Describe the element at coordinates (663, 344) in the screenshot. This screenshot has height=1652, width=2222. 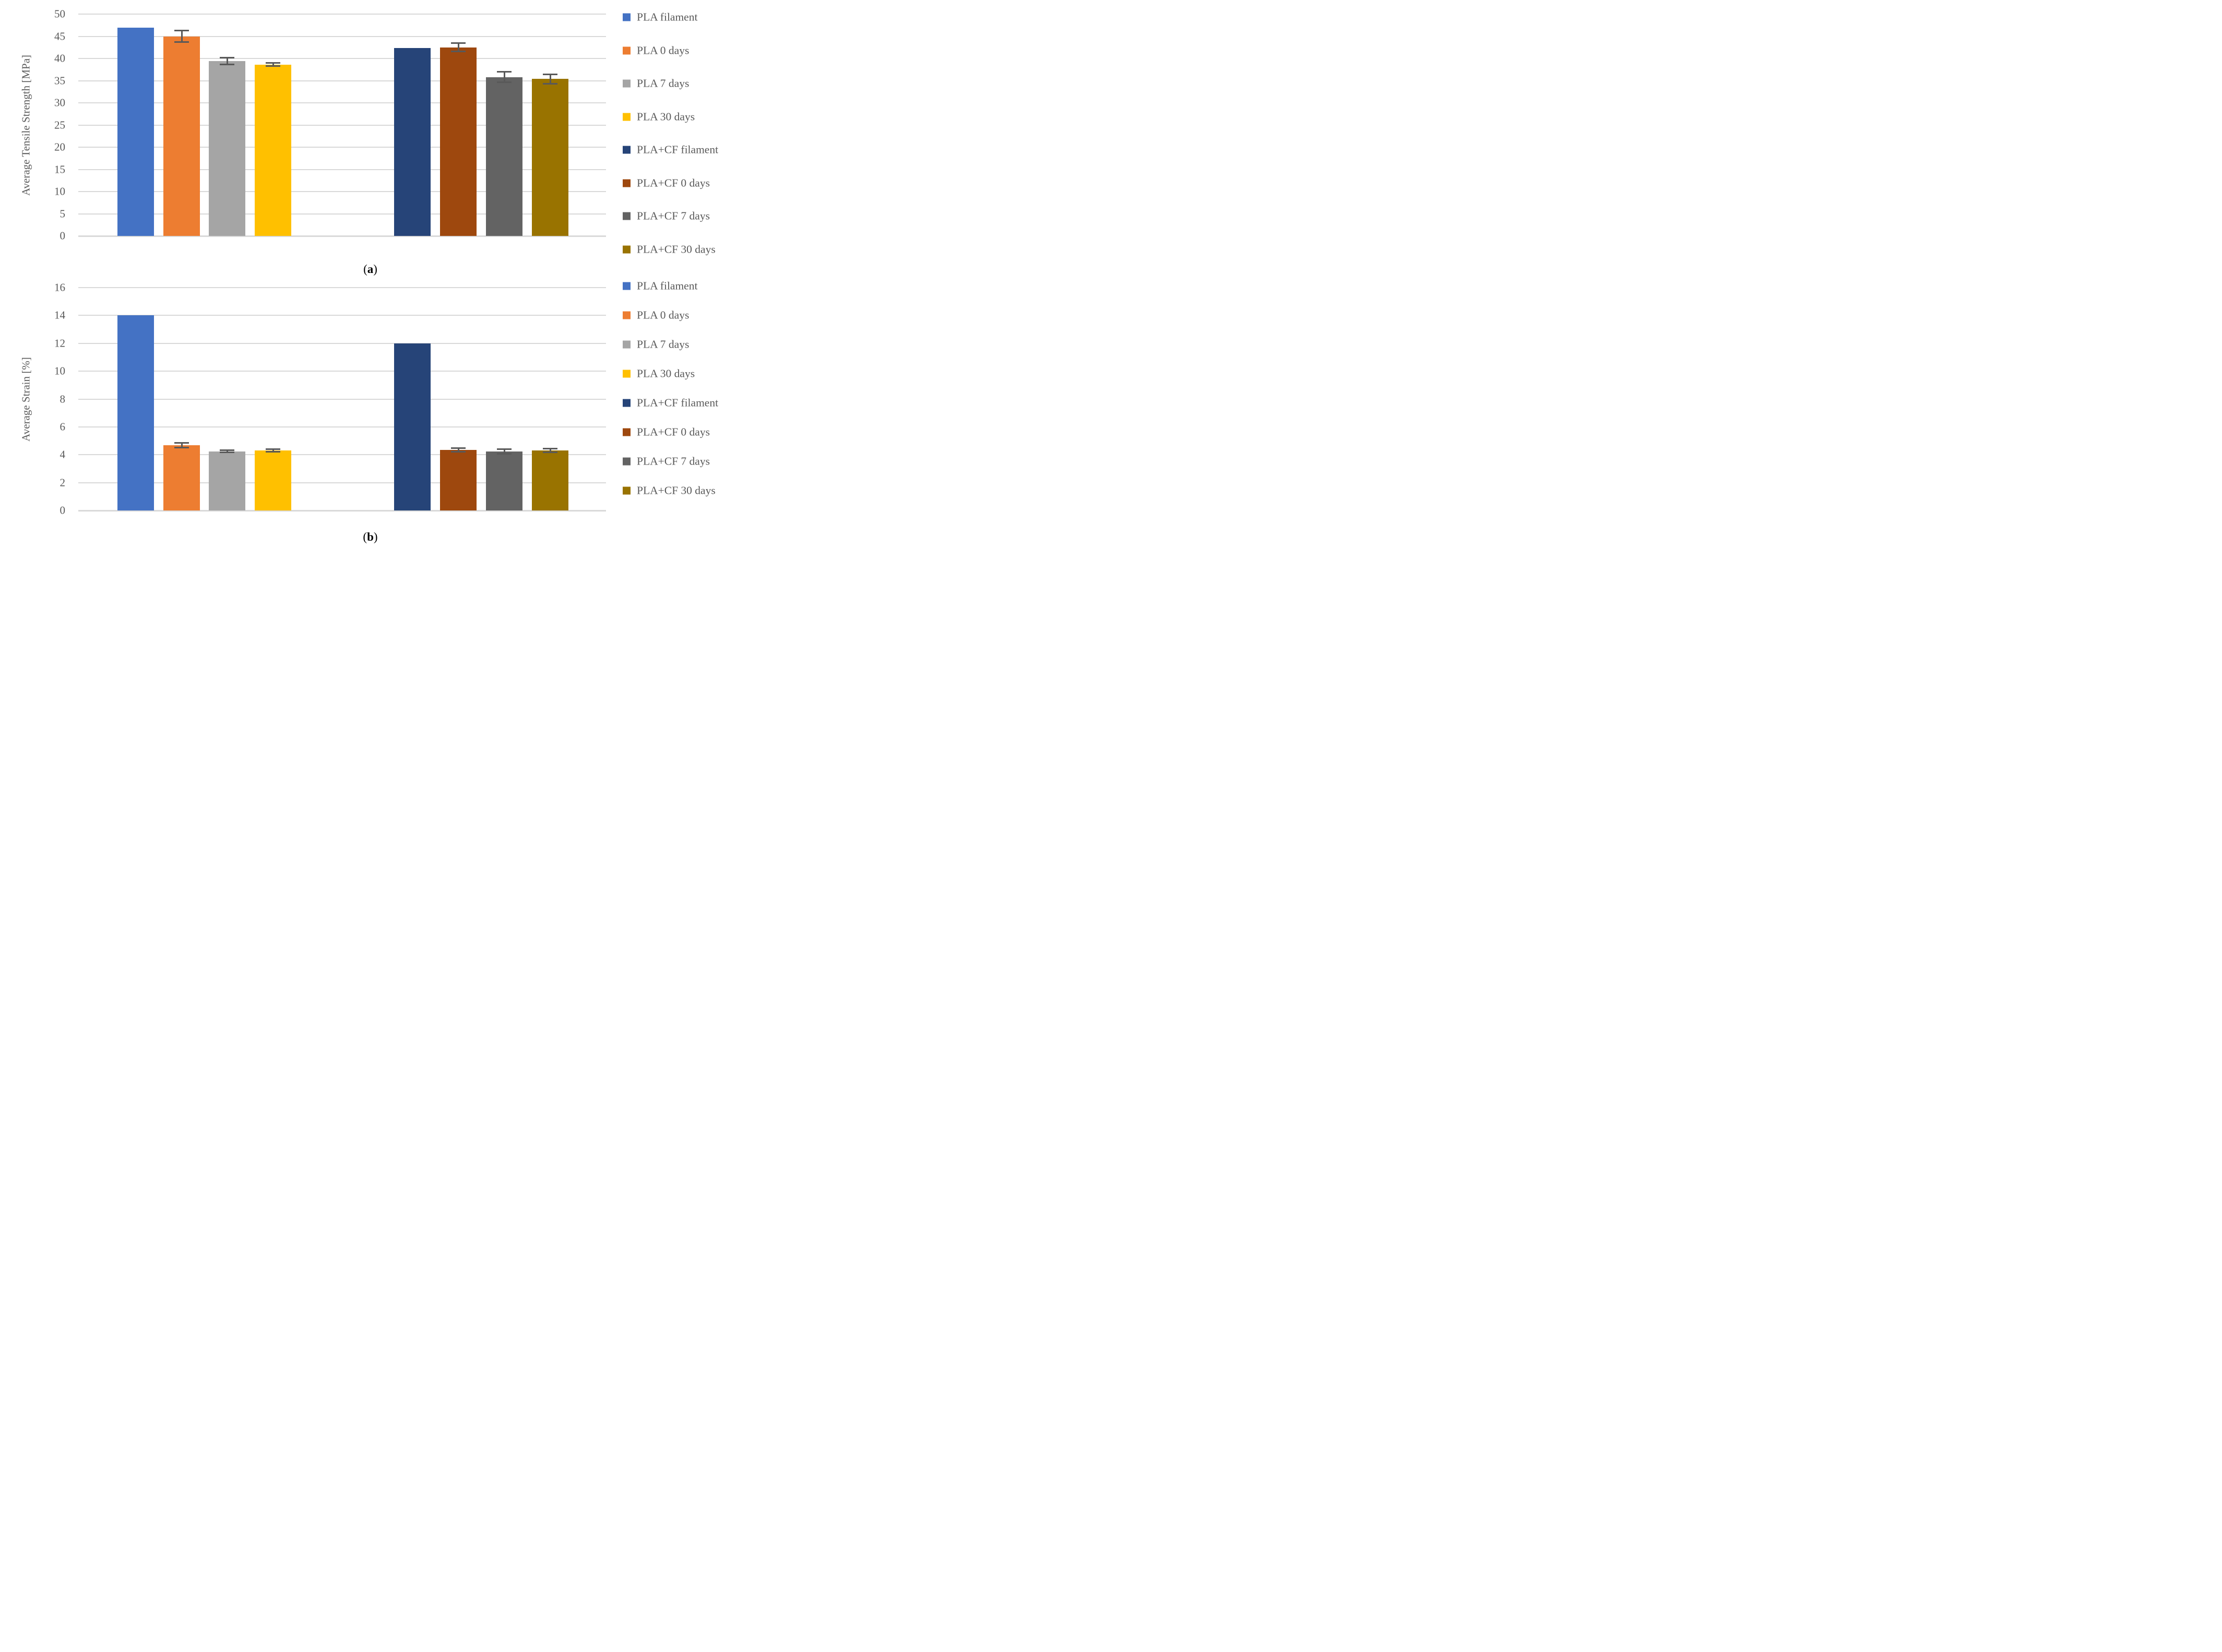
I see `legend-label: PLA 7 days` at that location.